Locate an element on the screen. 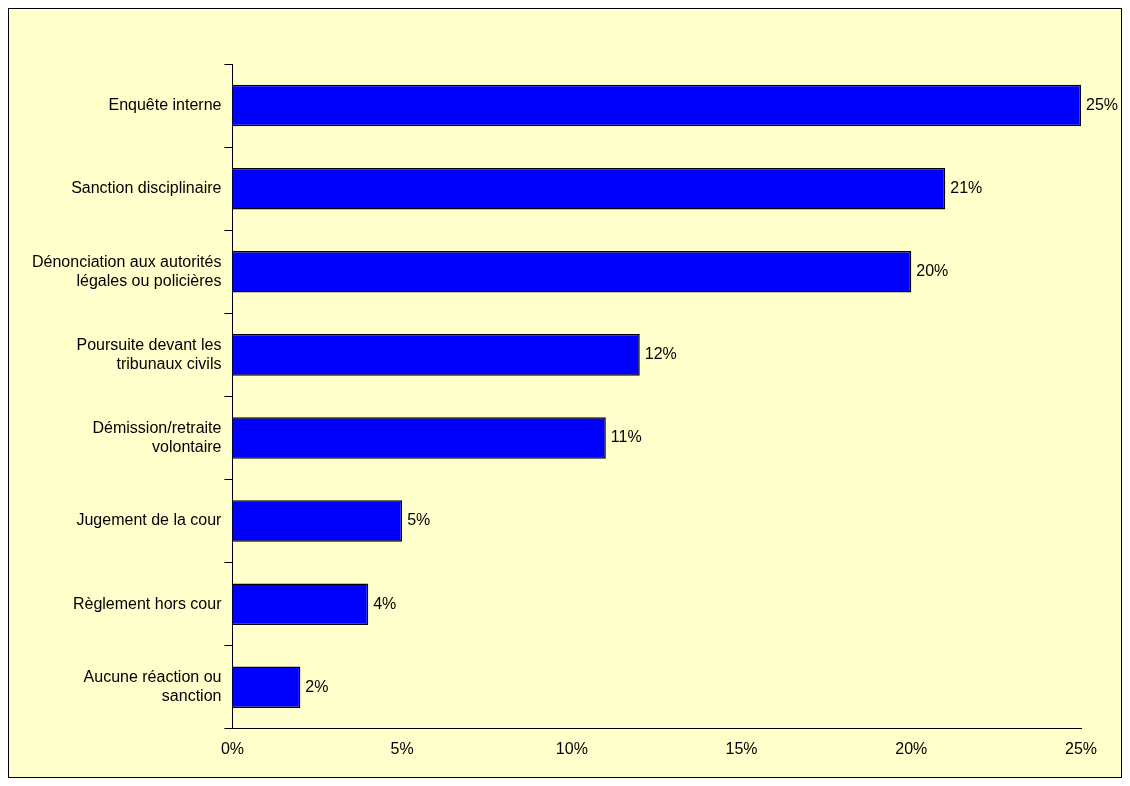 The height and width of the screenshot is (786, 1130). data-label: 2% is located at coordinates (317, 686).